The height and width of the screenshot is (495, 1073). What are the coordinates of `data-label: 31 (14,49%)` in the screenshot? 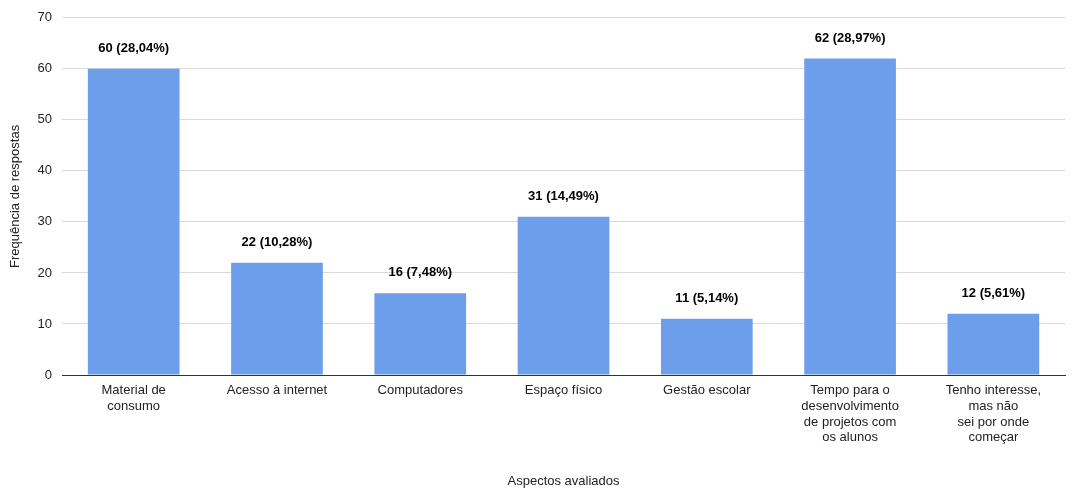 It's located at (563, 195).